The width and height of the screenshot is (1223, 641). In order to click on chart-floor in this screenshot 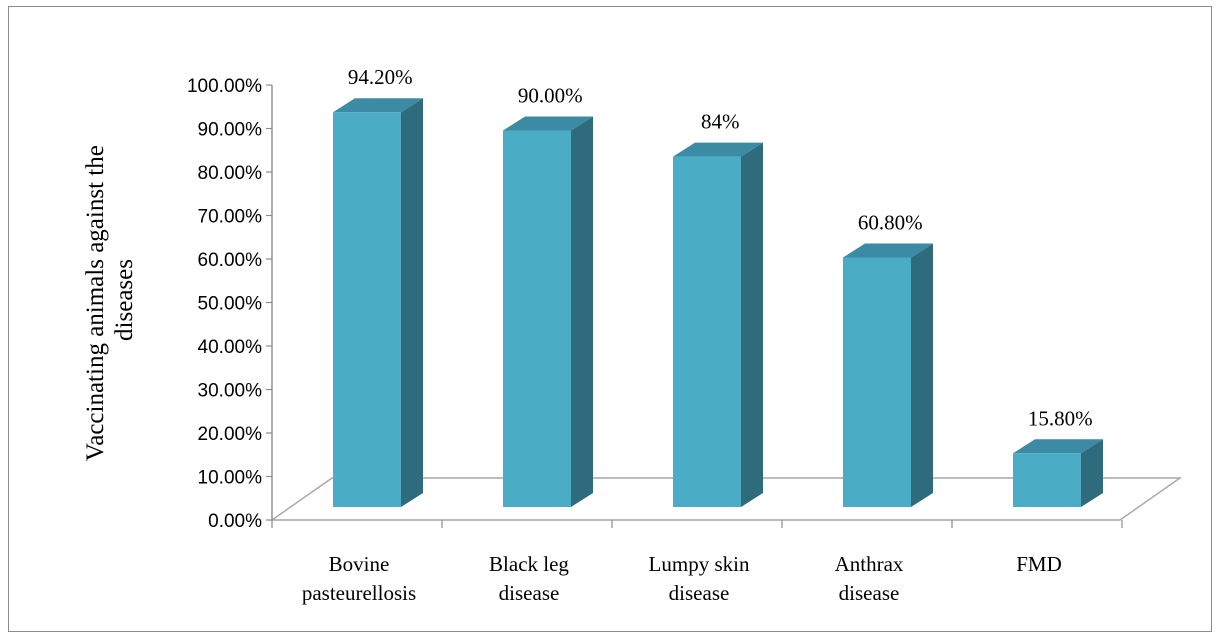, I will do `click(726, 499)`.